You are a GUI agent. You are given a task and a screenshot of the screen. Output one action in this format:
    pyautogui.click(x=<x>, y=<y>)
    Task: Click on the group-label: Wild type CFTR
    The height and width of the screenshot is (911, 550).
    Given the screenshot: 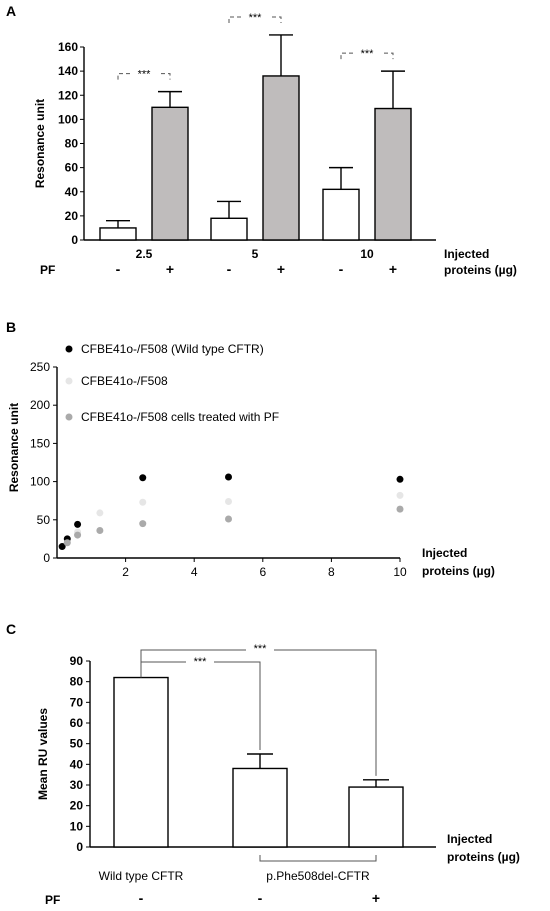 What is the action you would take?
    pyautogui.click(x=141, y=876)
    